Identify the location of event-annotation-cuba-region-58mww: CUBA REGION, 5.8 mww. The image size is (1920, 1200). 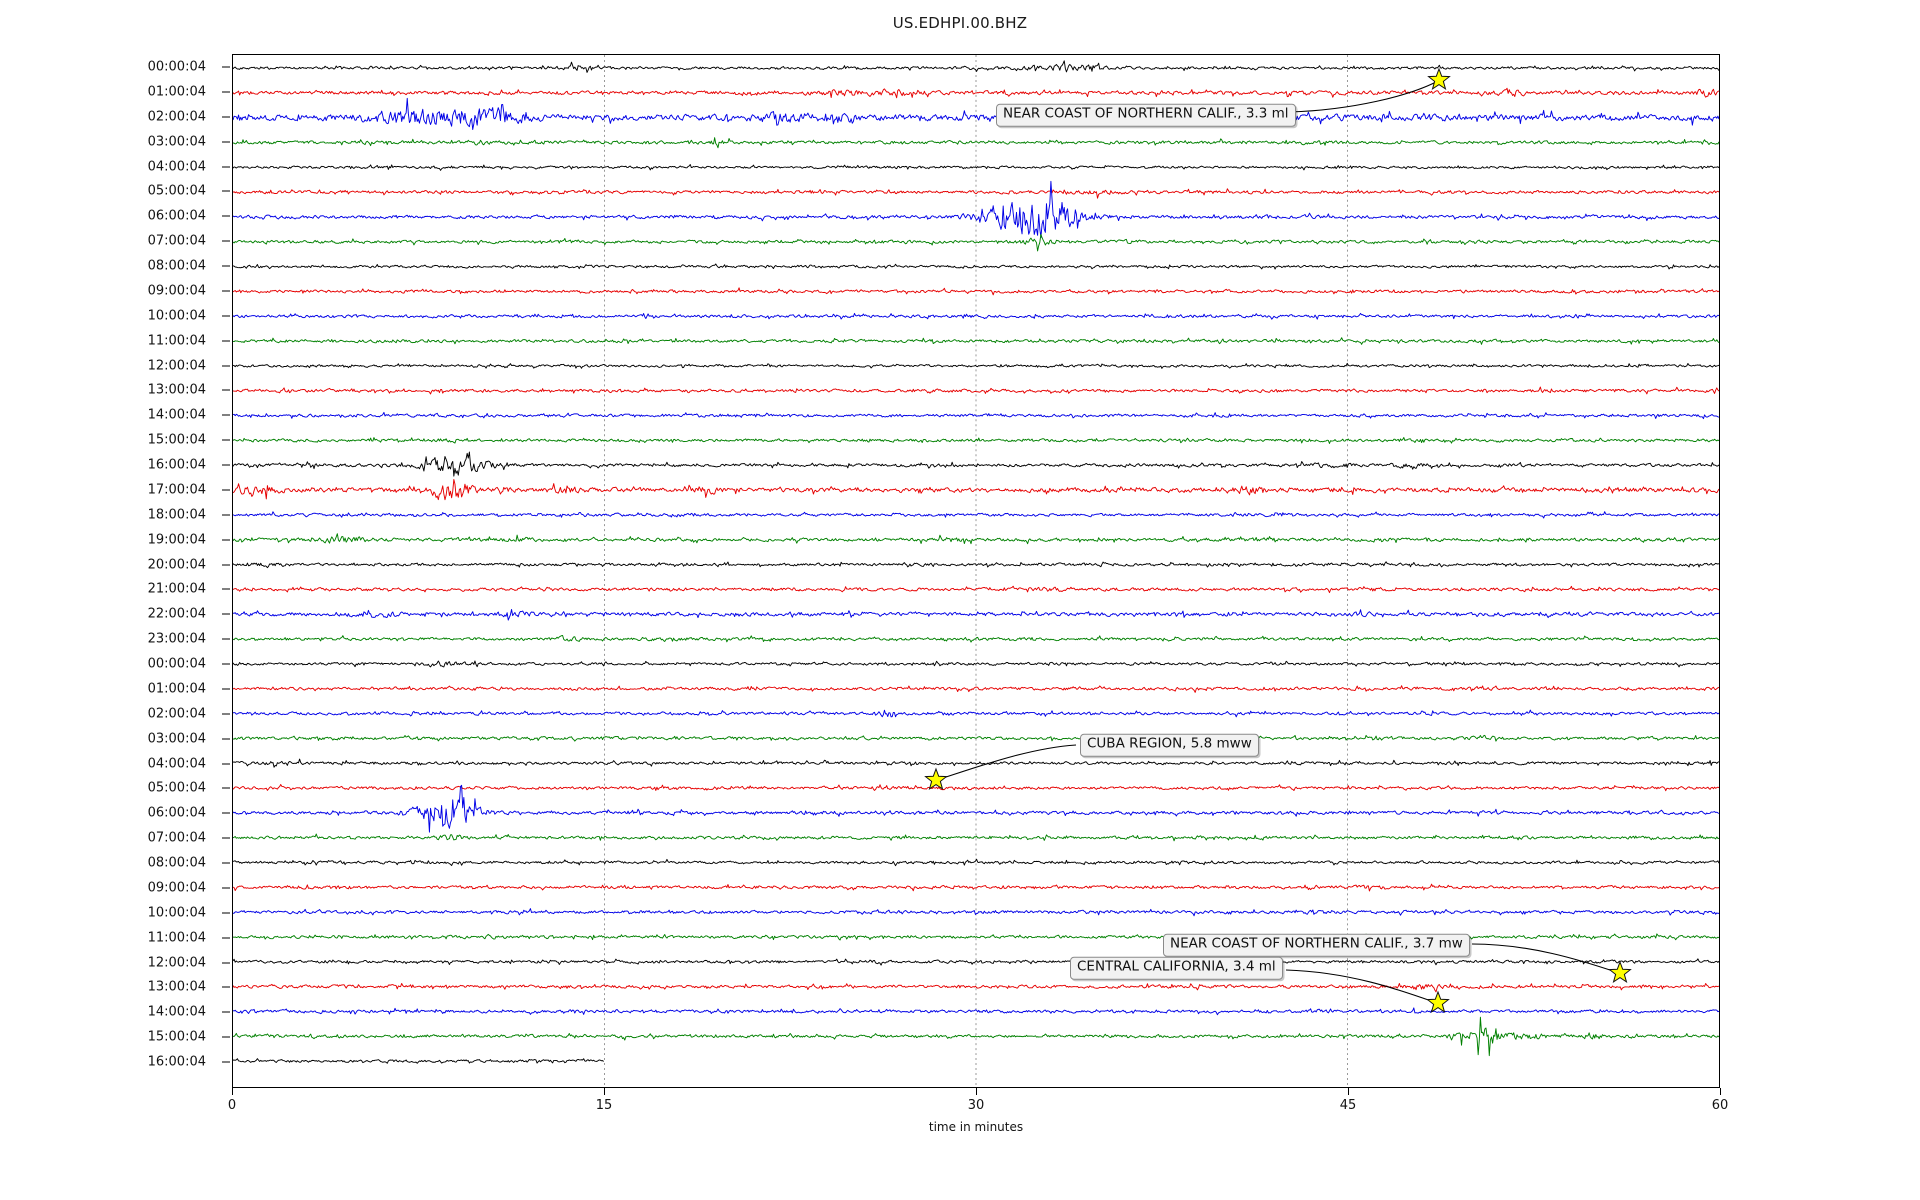
(1169, 745).